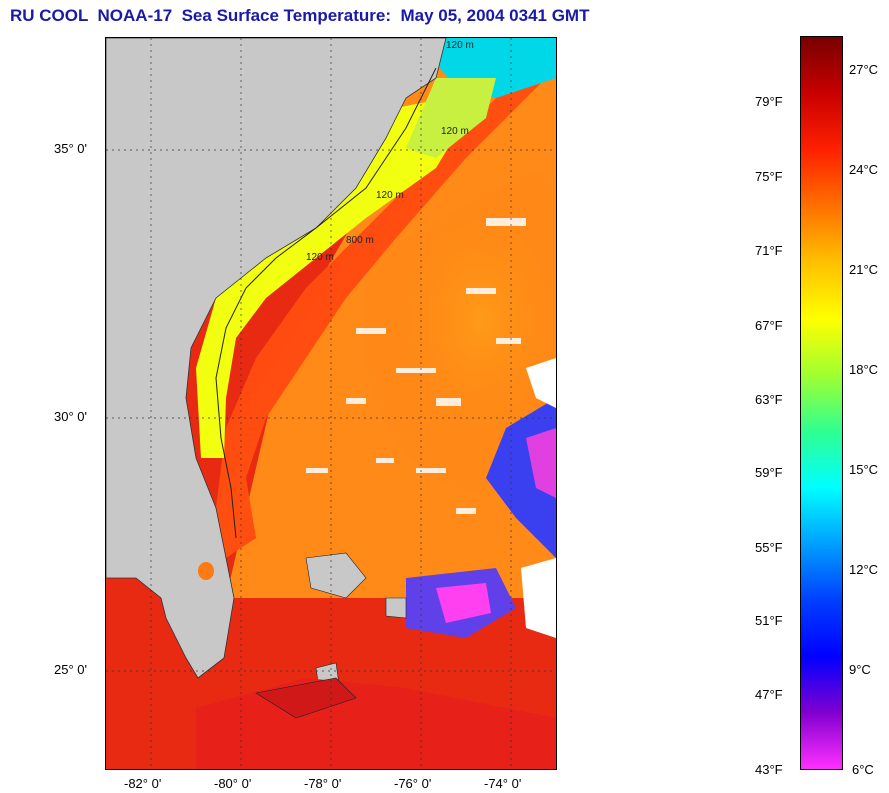 Image resolution: width=889 pixels, height=793 pixels. I want to click on cold-water-north, so click(486, 68).